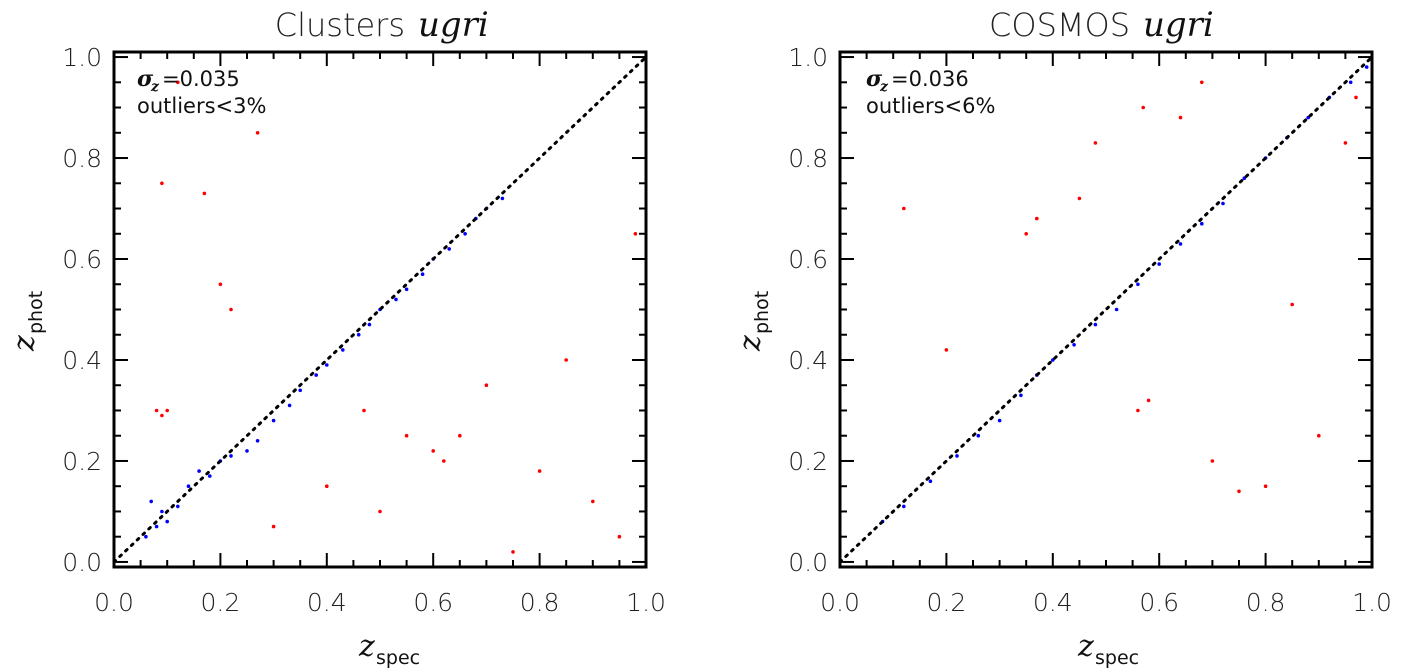 The width and height of the screenshot is (1424, 670). I want to click on sigma-subscript: z, so click(884, 87).